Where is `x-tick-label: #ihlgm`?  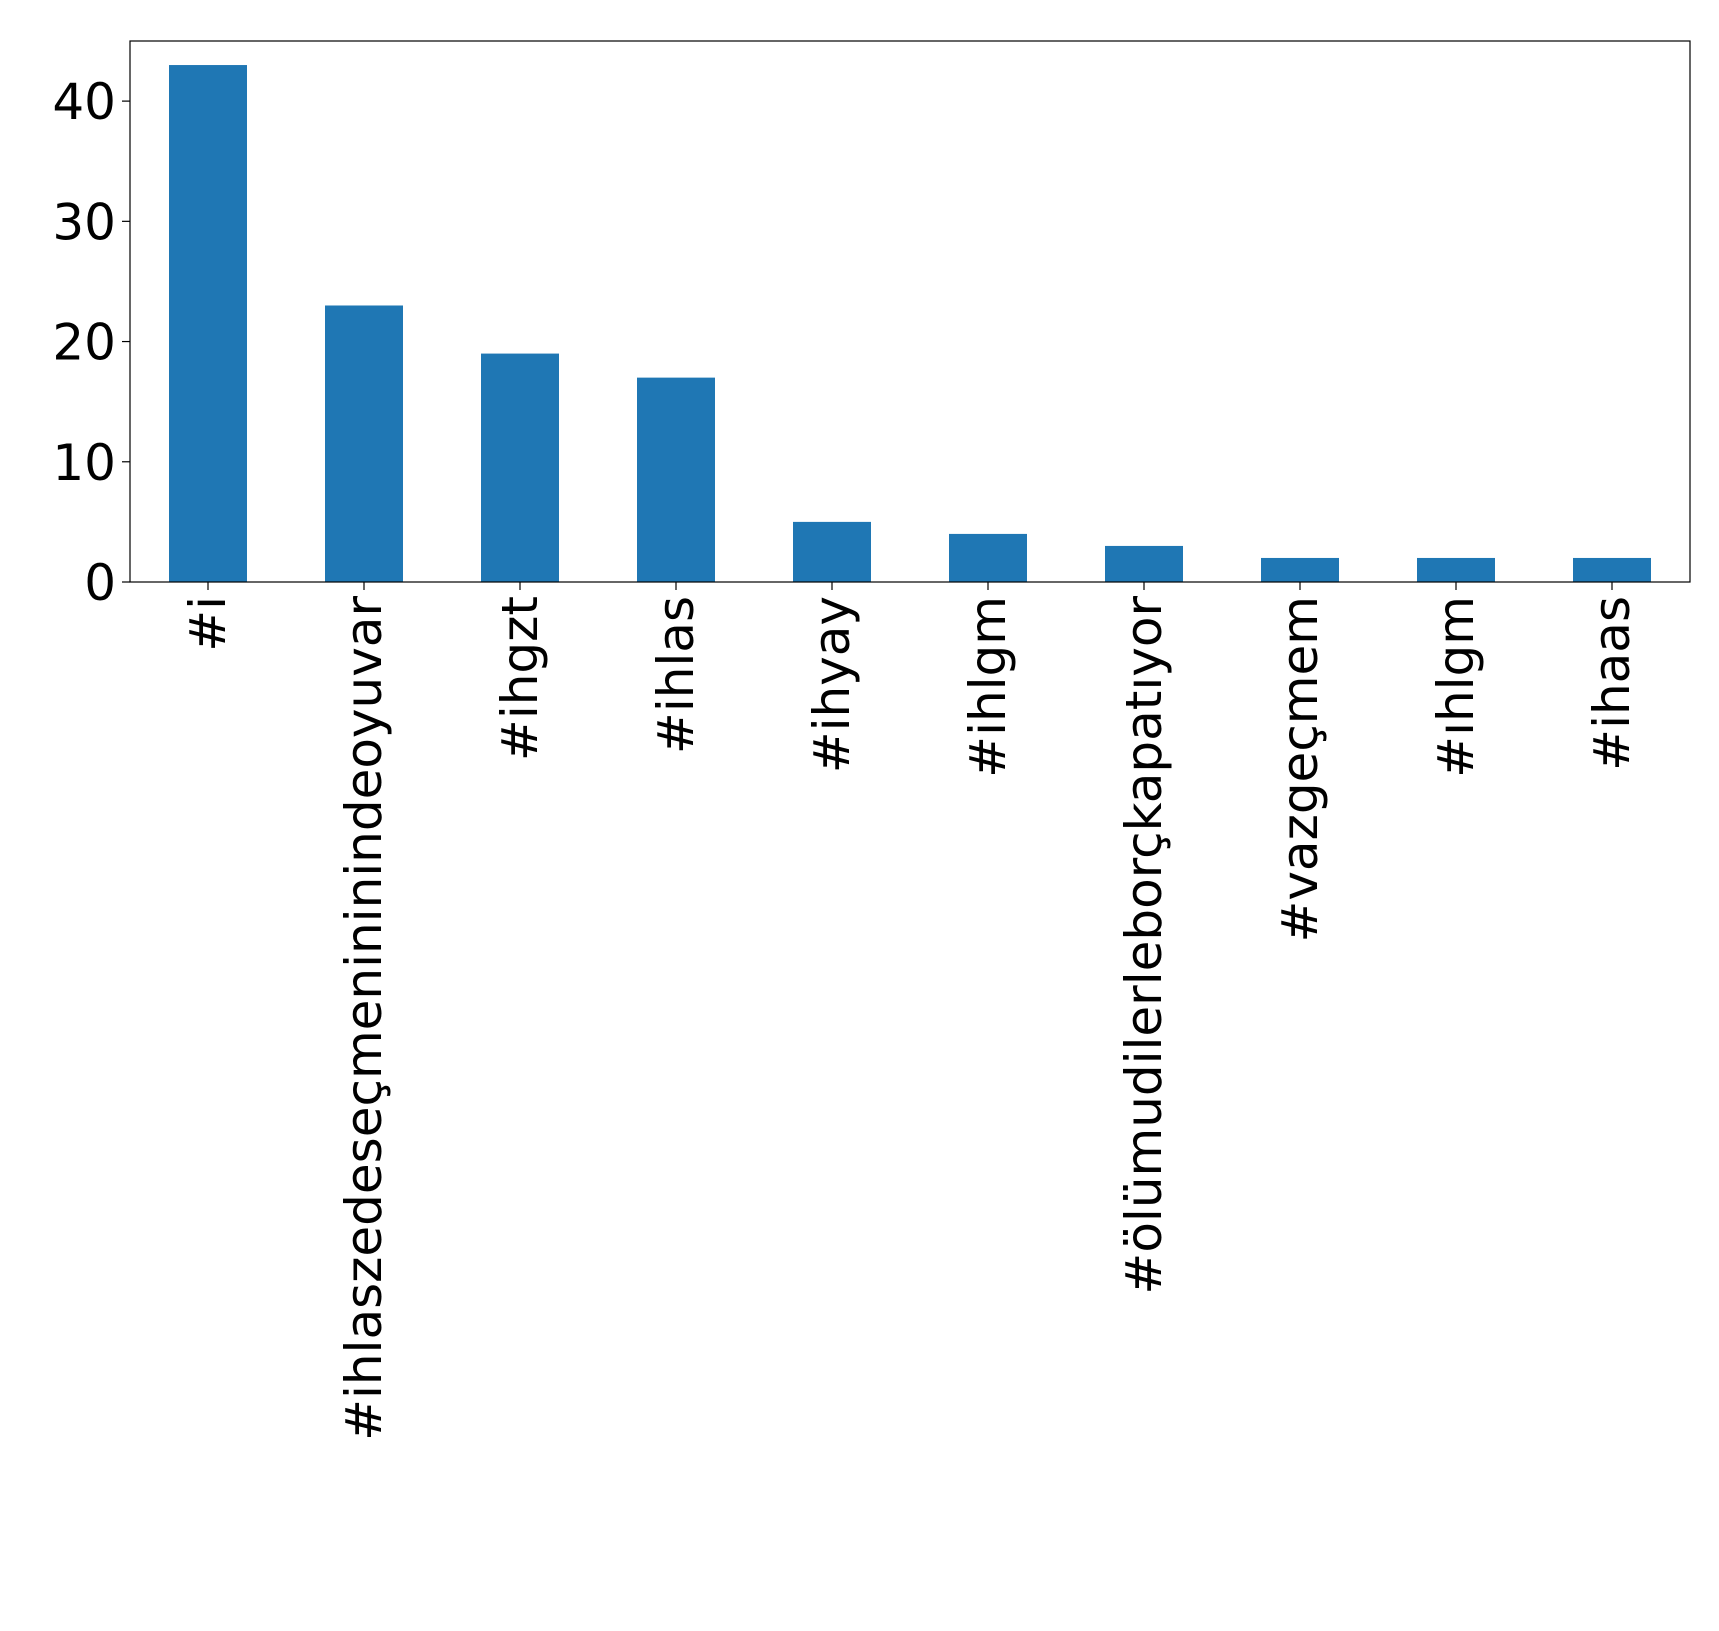 x-tick-label: #ihlgm is located at coordinates (988, 687).